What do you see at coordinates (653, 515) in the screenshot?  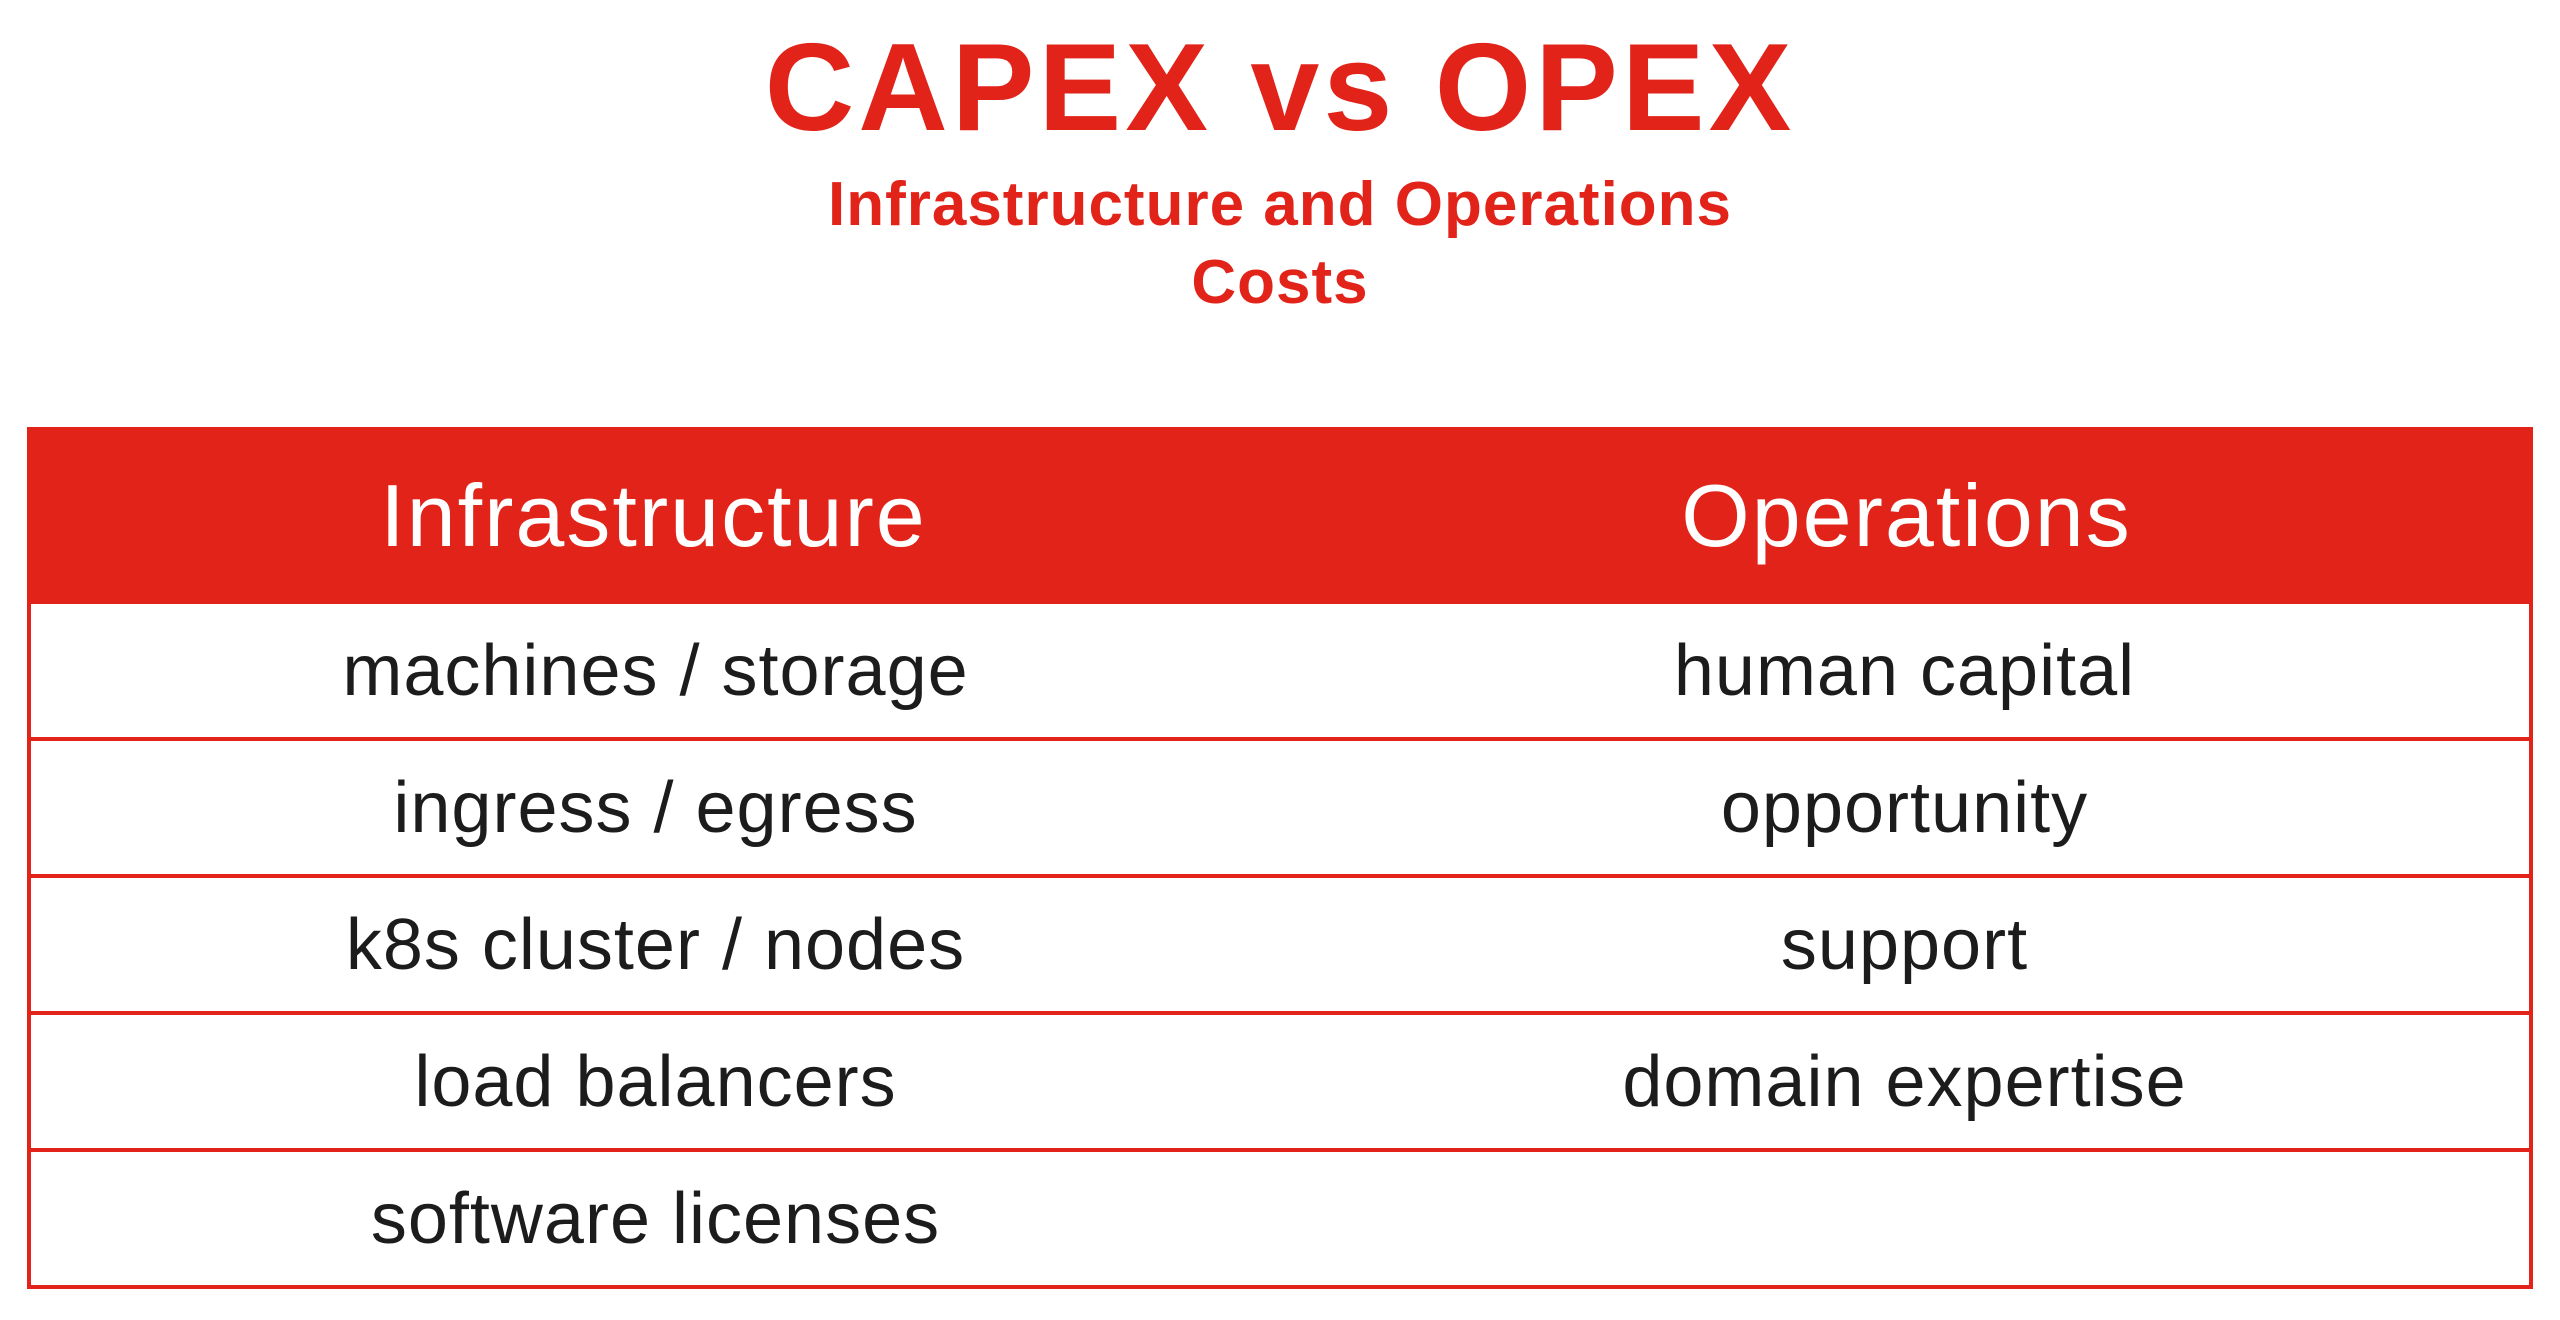 I see `column-header-infrastructure: Infrastructure` at bounding box center [653, 515].